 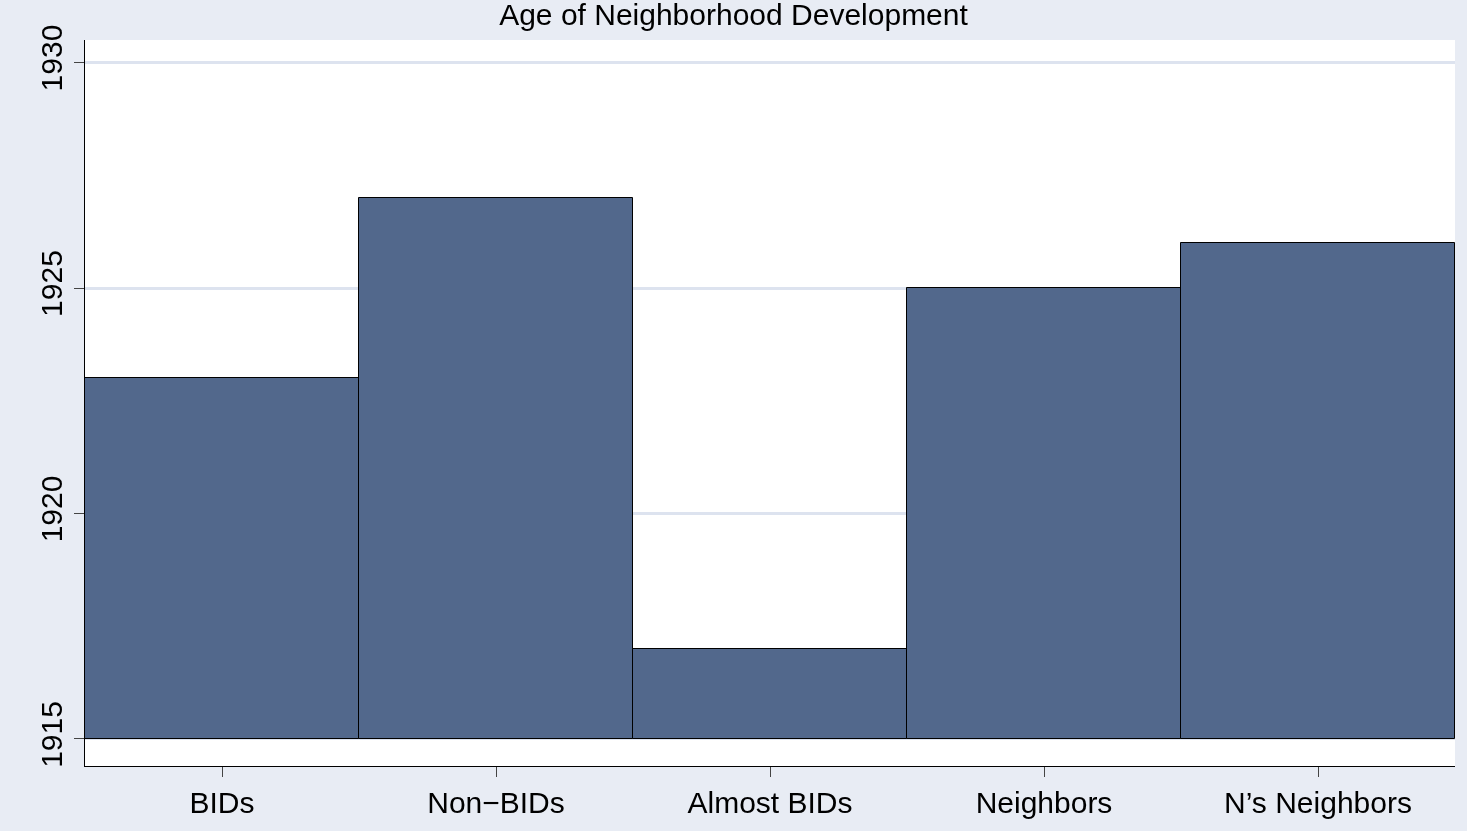 I want to click on y-tick-label: 1915, so click(x=51, y=734).